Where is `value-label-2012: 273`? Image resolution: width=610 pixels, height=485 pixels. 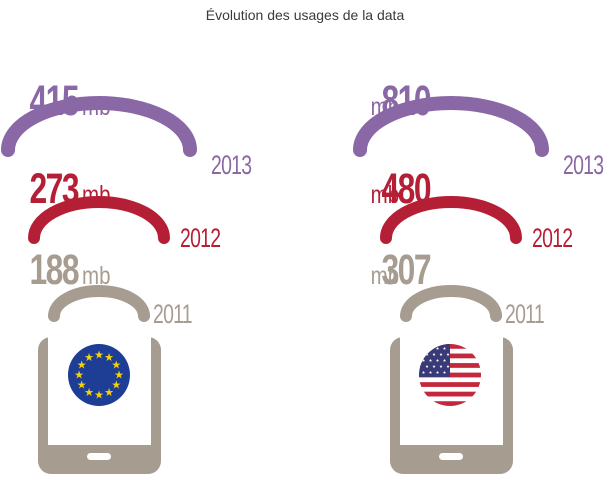 value-label-2012: 273 is located at coordinates (53, 189).